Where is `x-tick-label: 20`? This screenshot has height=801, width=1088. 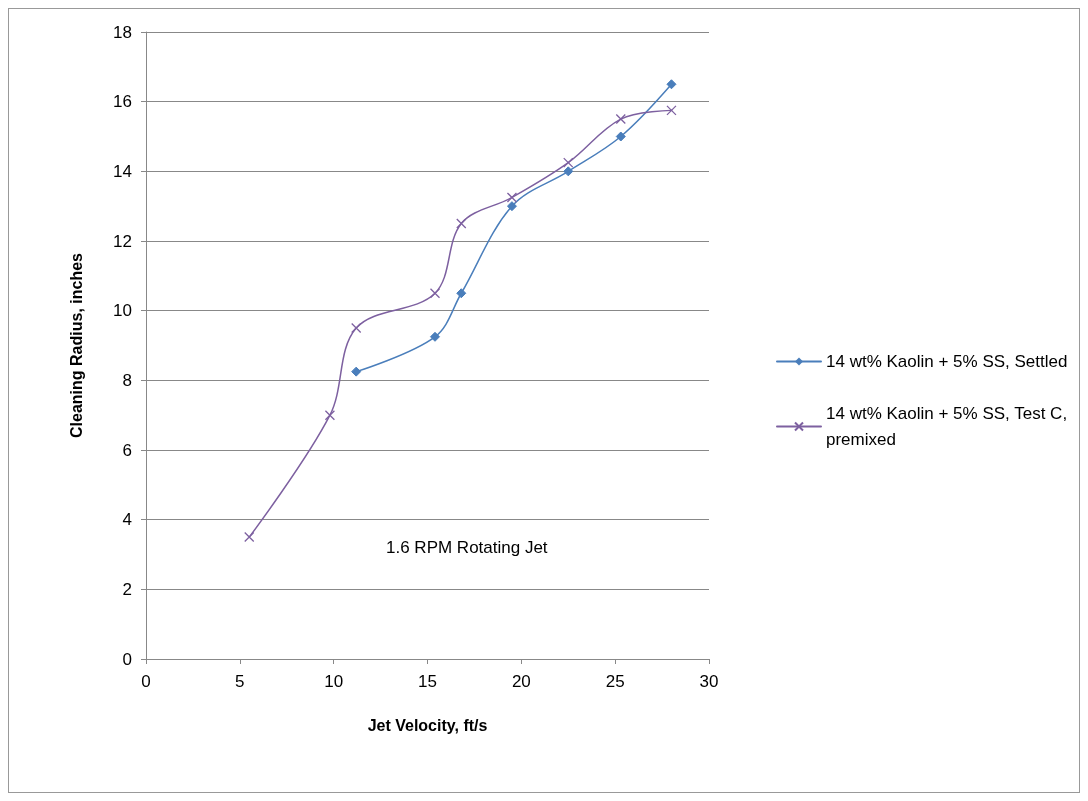 x-tick-label: 20 is located at coordinates (521, 681).